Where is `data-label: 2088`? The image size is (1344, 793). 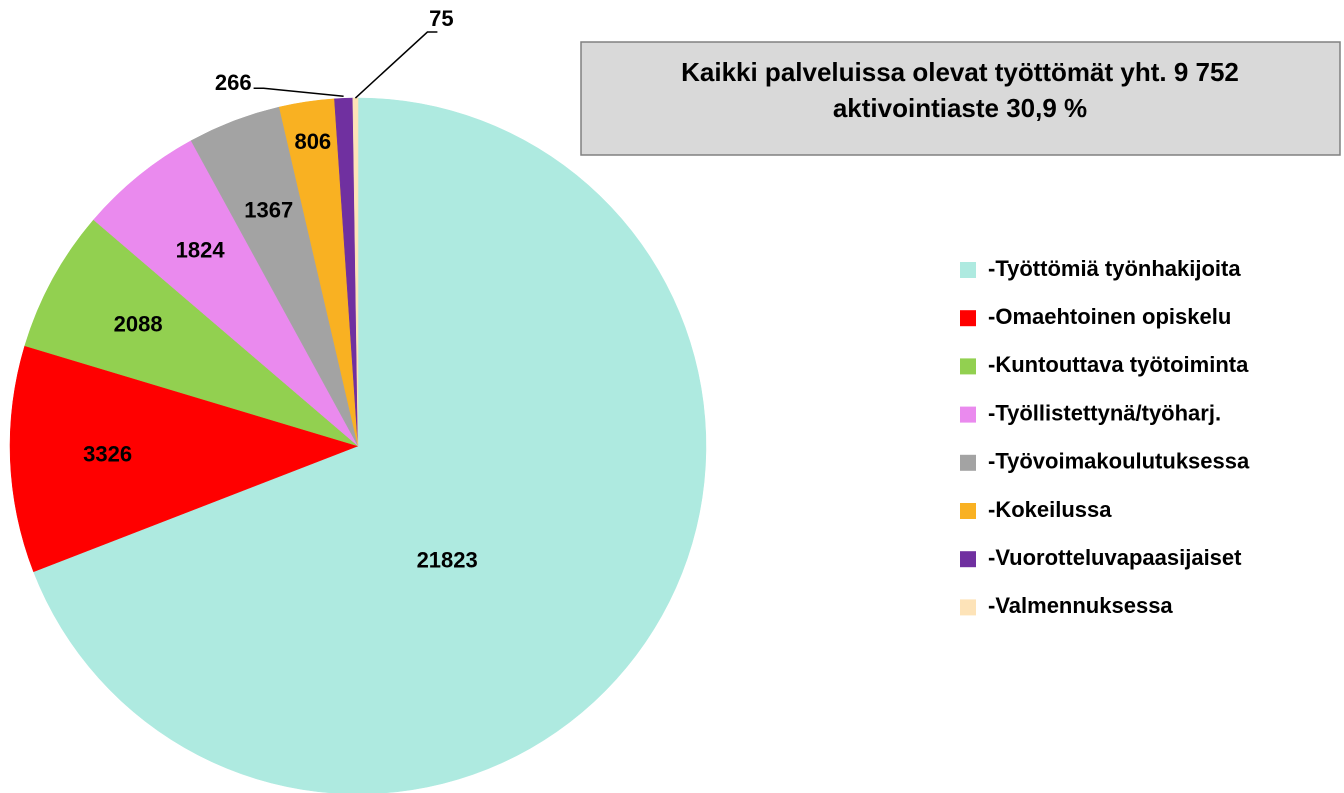 data-label: 2088 is located at coordinates (138, 324).